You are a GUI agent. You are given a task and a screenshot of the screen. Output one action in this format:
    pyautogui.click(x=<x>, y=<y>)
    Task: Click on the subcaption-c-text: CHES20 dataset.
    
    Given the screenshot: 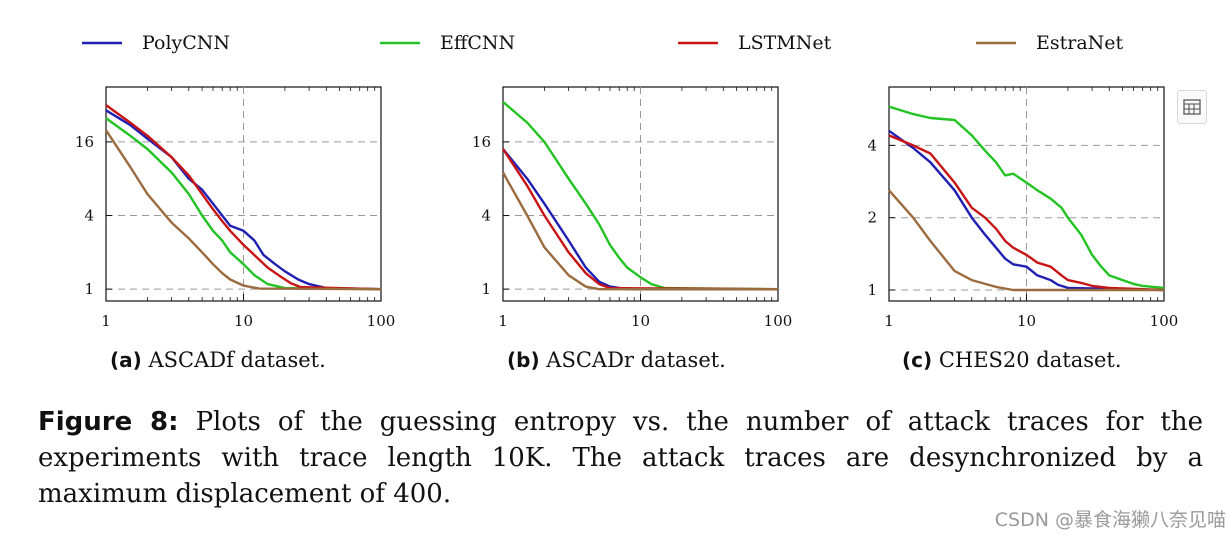 What is the action you would take?
    pyautogui.click(x=1027, y=360)
    